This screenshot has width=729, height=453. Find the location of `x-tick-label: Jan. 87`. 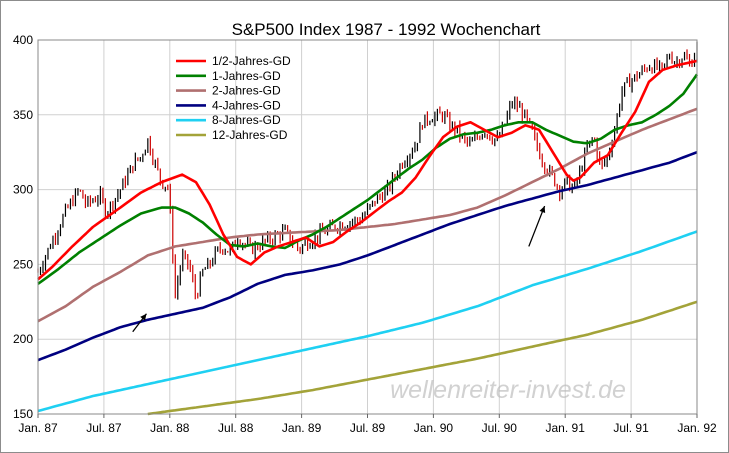

x-tick-label: Jan. 87 is located at coordinates (38, 428).